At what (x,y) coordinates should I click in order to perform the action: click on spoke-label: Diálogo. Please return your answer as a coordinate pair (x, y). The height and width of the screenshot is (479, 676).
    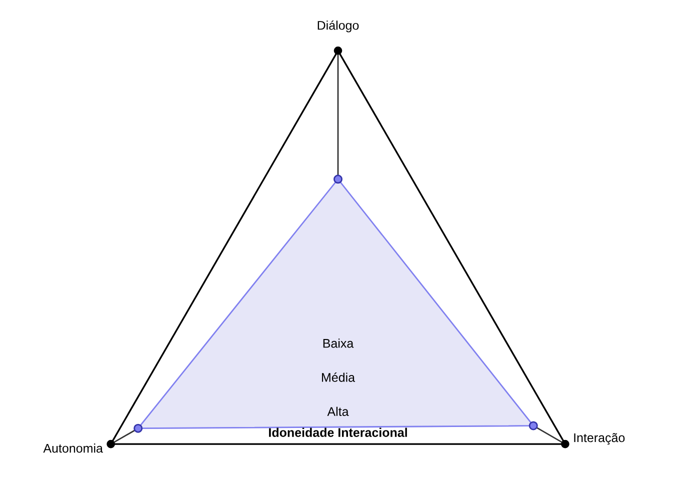
    Looking at the image, I should click on (338, 26).